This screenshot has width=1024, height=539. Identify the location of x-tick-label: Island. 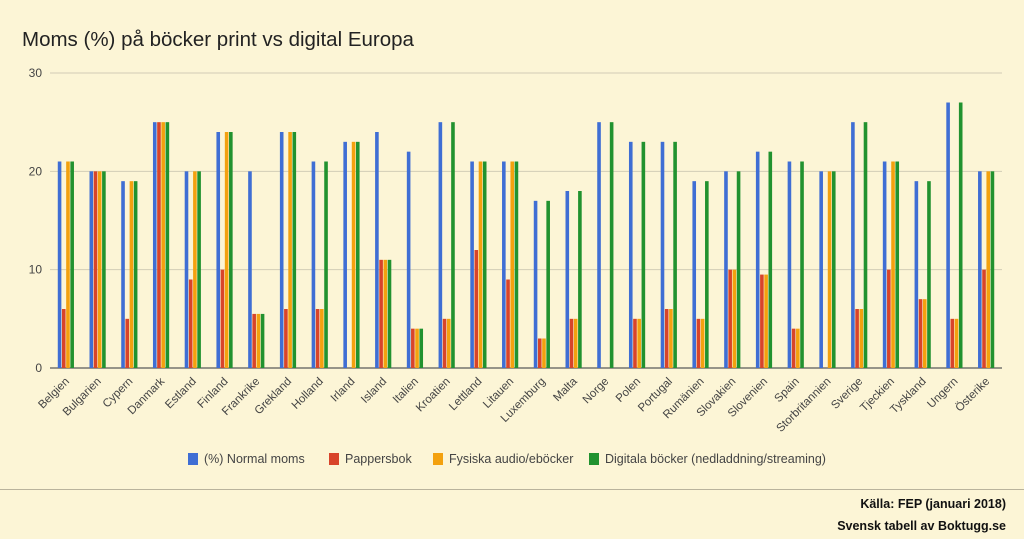
(374, 391).